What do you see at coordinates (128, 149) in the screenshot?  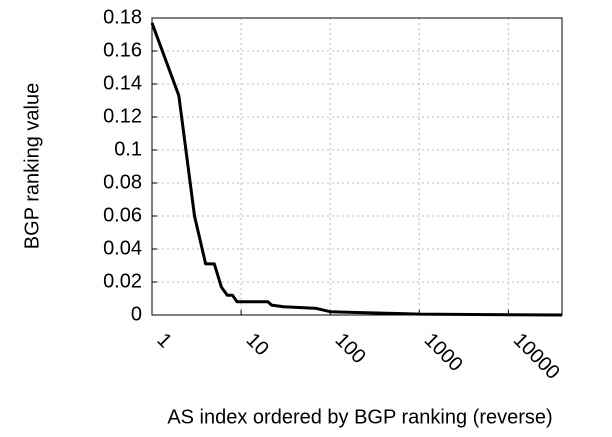 I see `y-tick-label: 0.1` at bounding box center [128, 149].